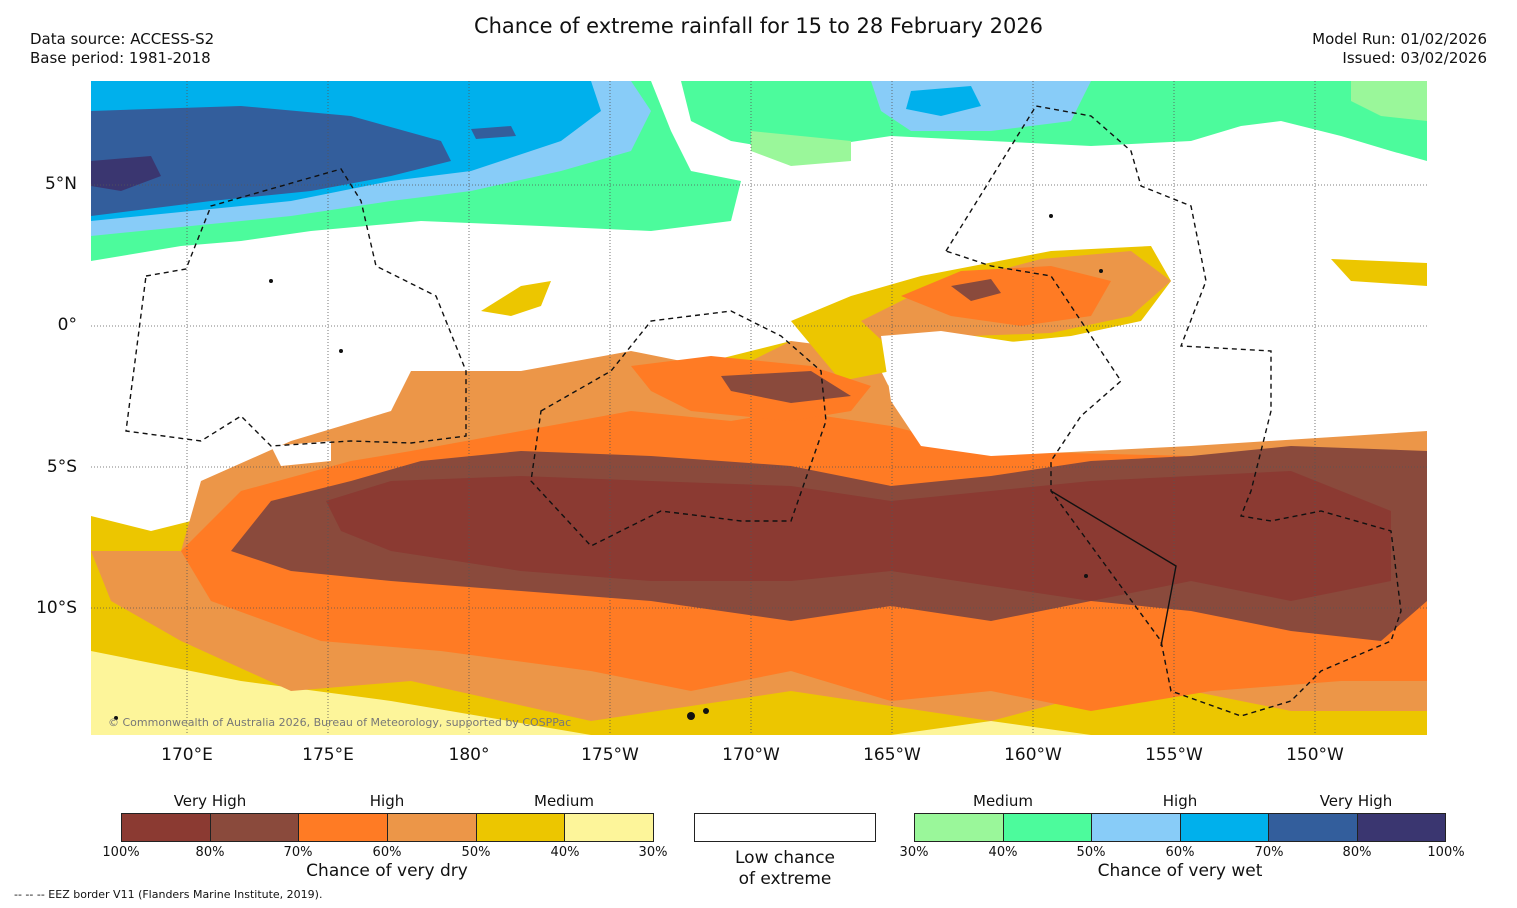 This screenshot has width=1517, height=908. Describe the element at coordinates (858, 536) in the screenshot. I see `dry-very-high-core-region` at that location.